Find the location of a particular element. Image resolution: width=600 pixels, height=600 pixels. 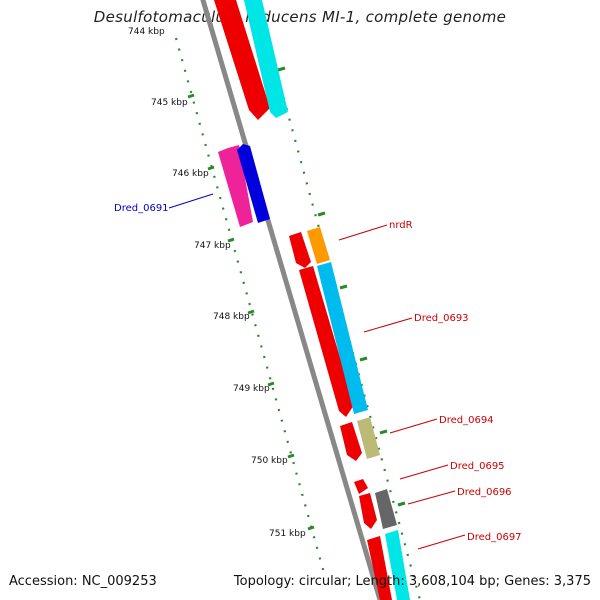

gene-dred-0695-red is located at coordinates (361, 486).